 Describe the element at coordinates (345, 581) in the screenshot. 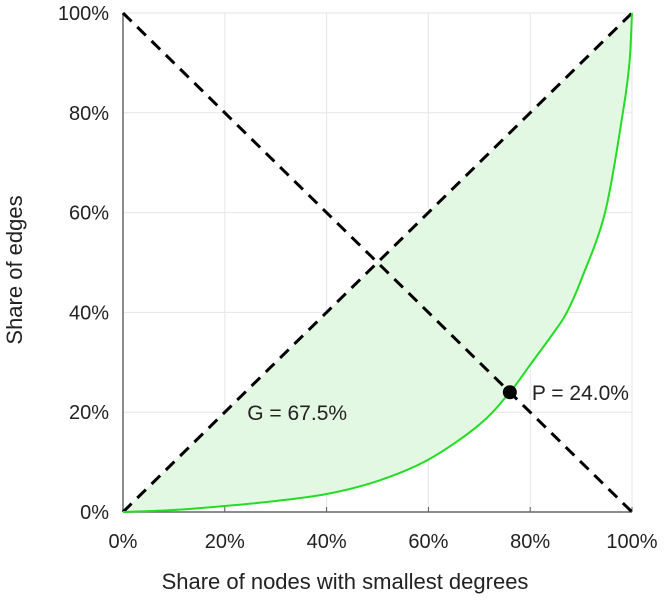

I see `x-axis-title: Share of nodes with smallest degrees` at that location.